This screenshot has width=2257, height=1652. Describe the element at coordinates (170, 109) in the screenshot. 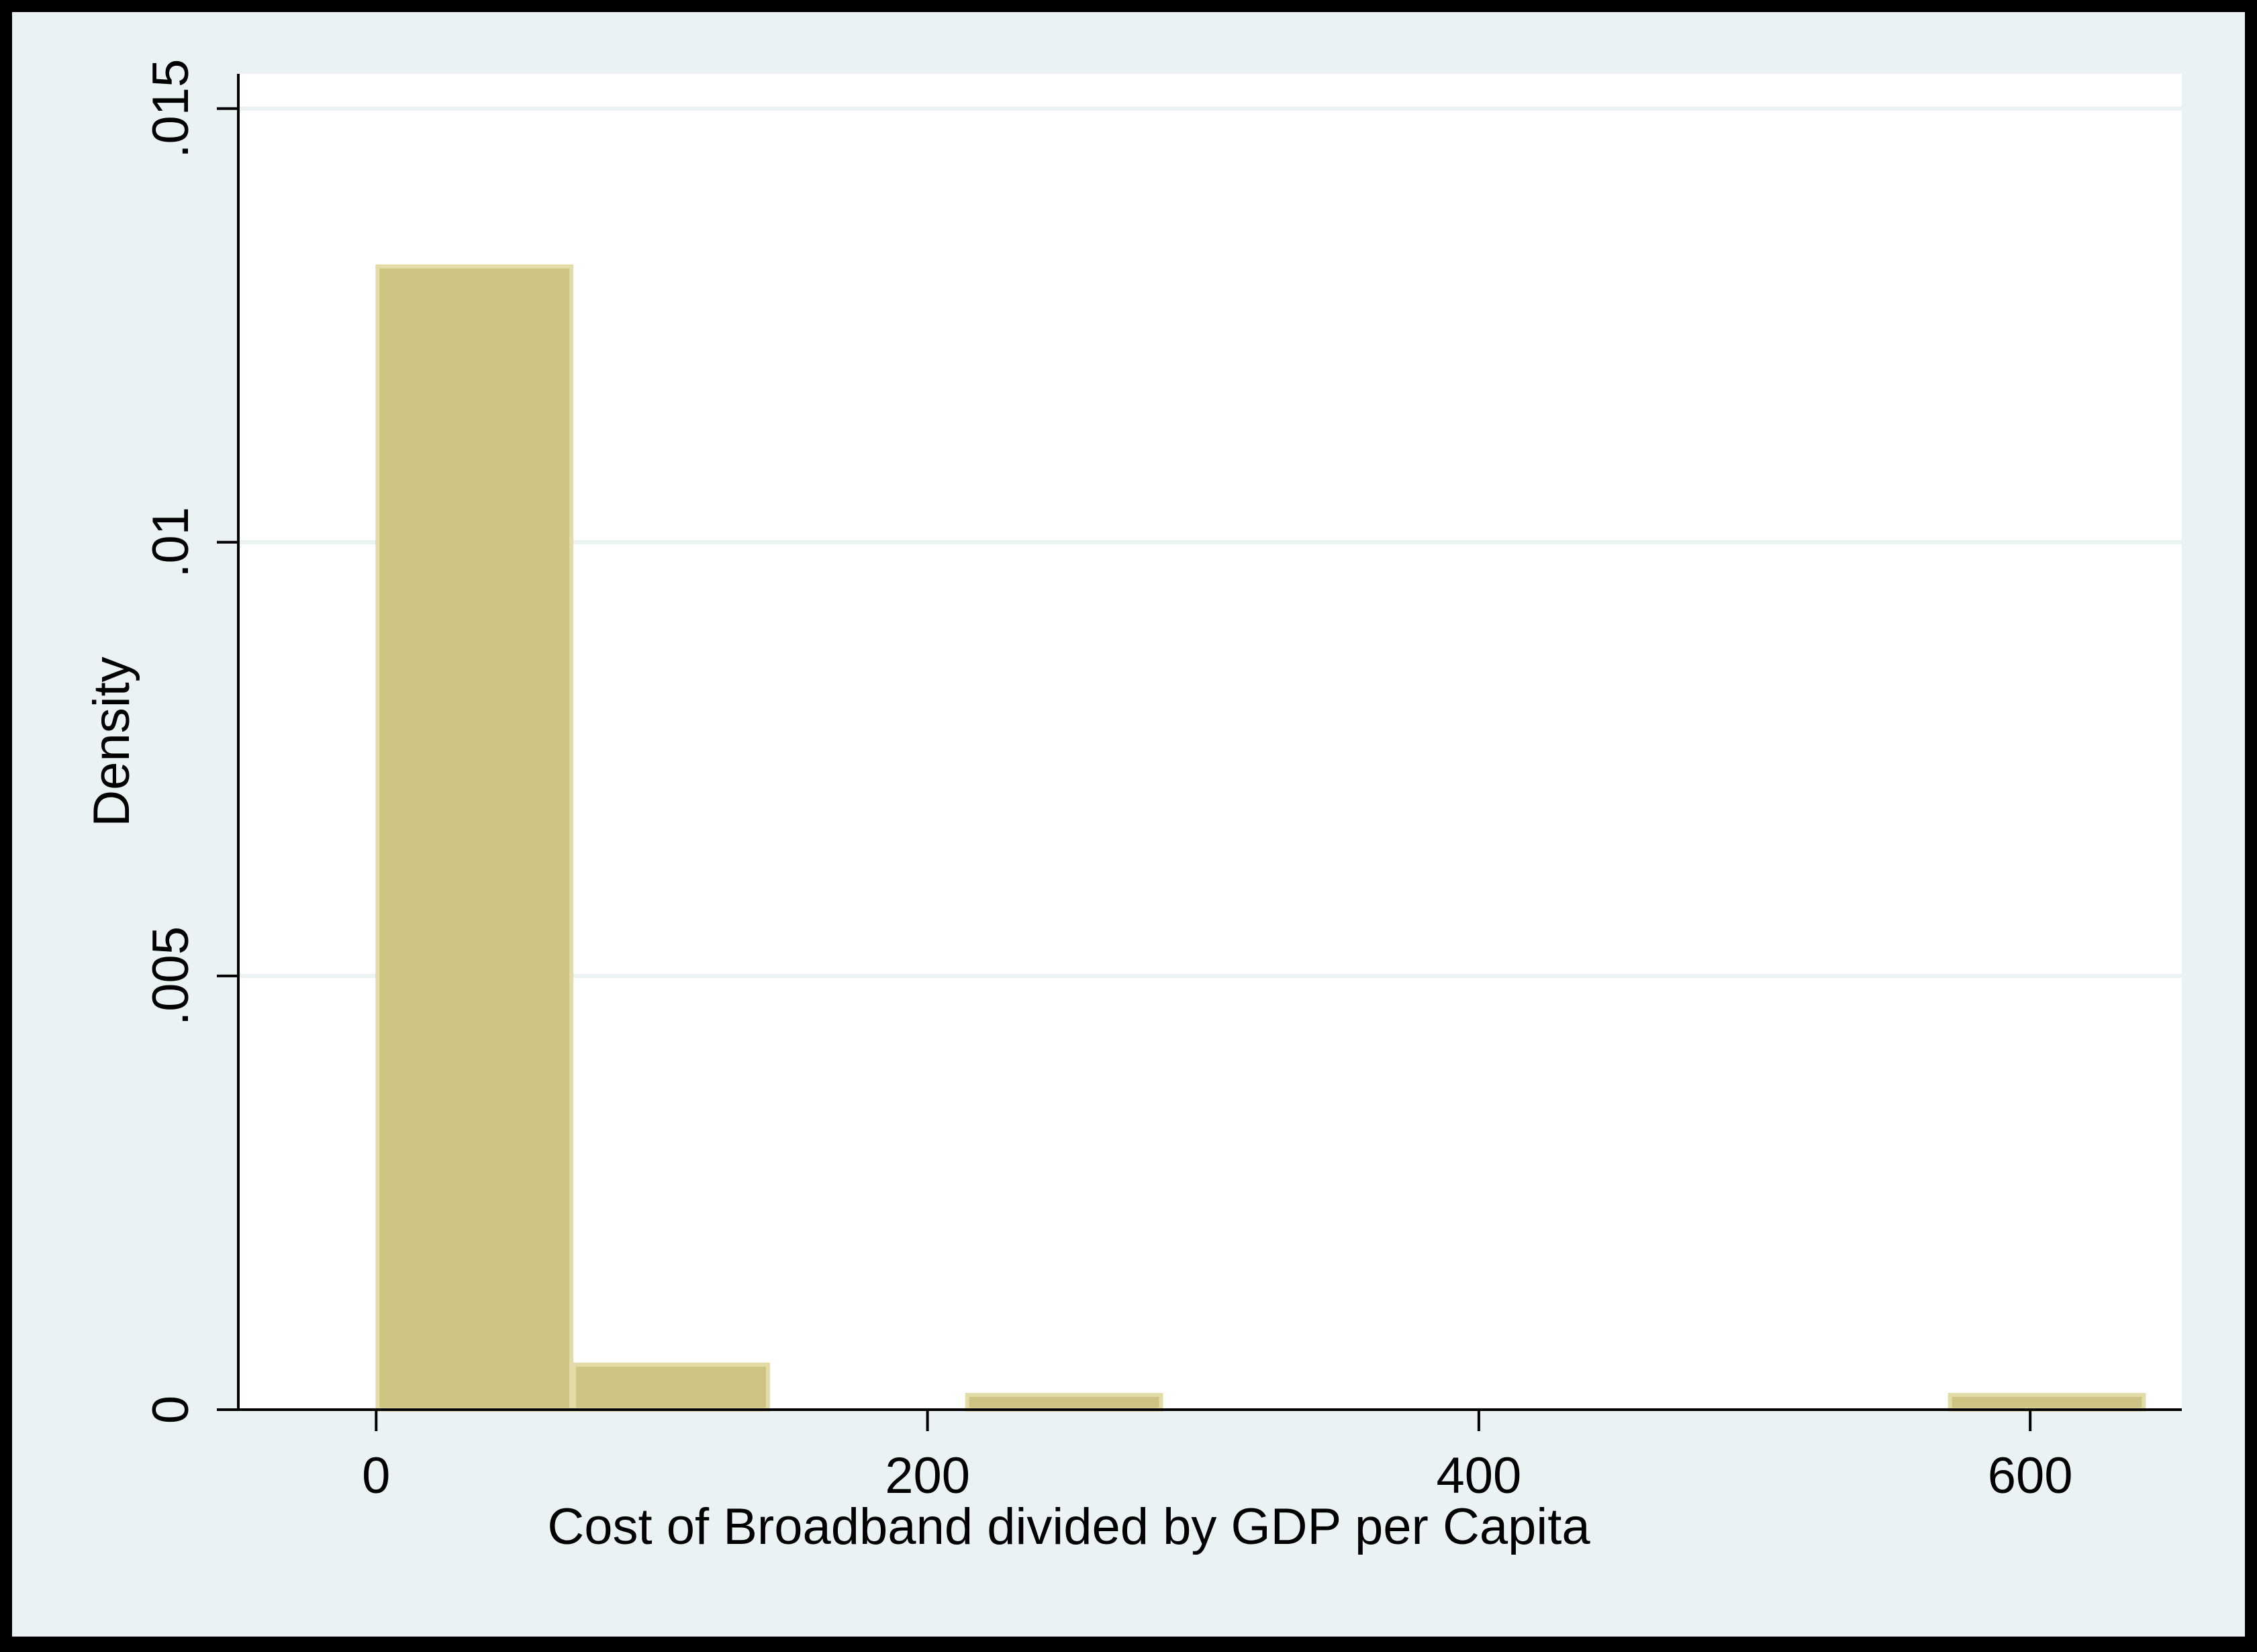

I see `y-tick-label-3: .015` at that location.